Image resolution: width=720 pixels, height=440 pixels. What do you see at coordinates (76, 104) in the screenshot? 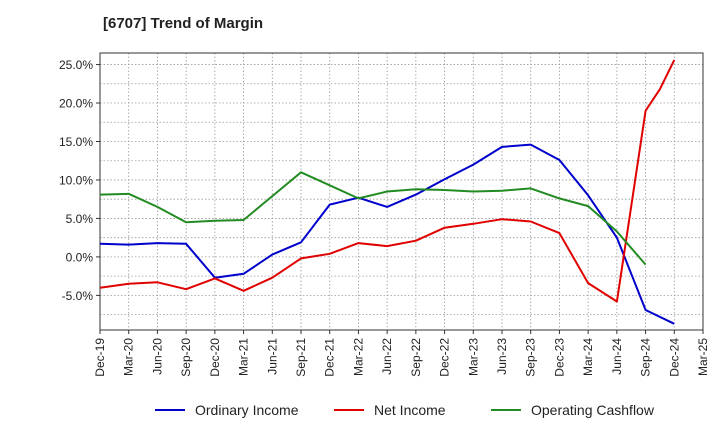
I see `y-tick-label: 20.0%` at bounding box center [76, 104].